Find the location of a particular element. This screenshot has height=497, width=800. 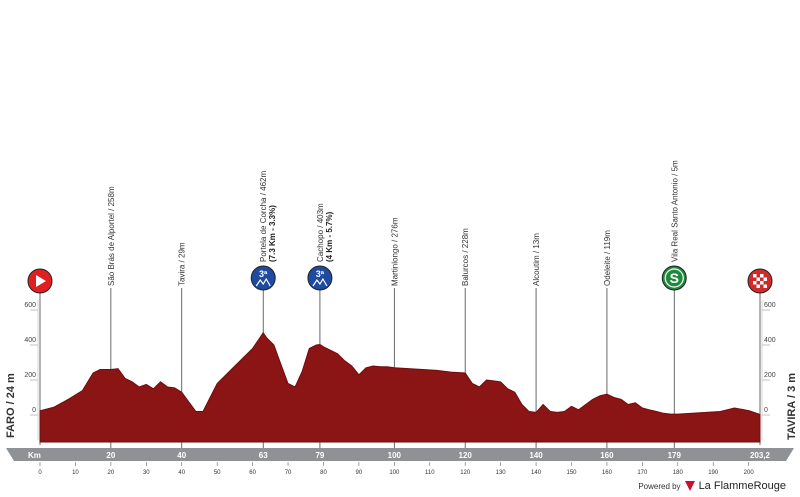

waypoint-label: São Brás de Alportel / 258m is located at coordinates (111, 236).